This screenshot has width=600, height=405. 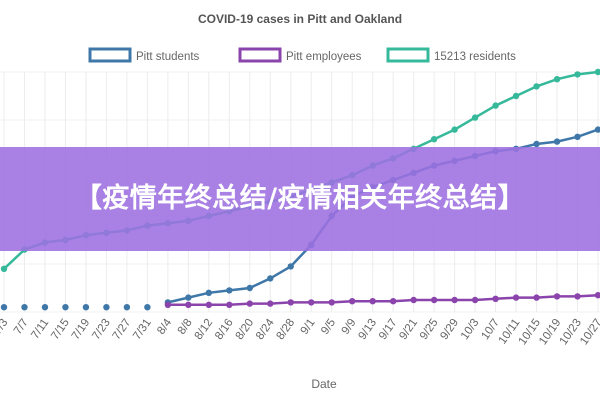 I want to click on x-tick-label: 8/12, so click(x=204, y=329).